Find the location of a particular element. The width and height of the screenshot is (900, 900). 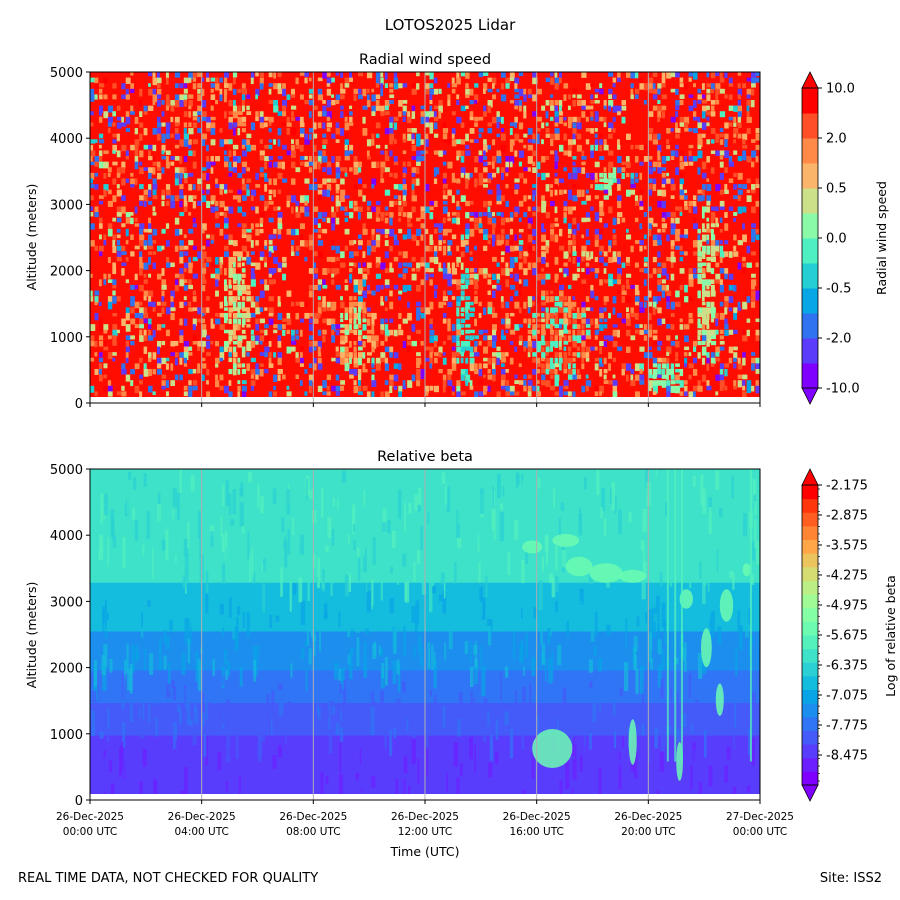

panel1-y-axis: 0 1000 2000 3000 4000 5000 is located at coordinates (70, 239).